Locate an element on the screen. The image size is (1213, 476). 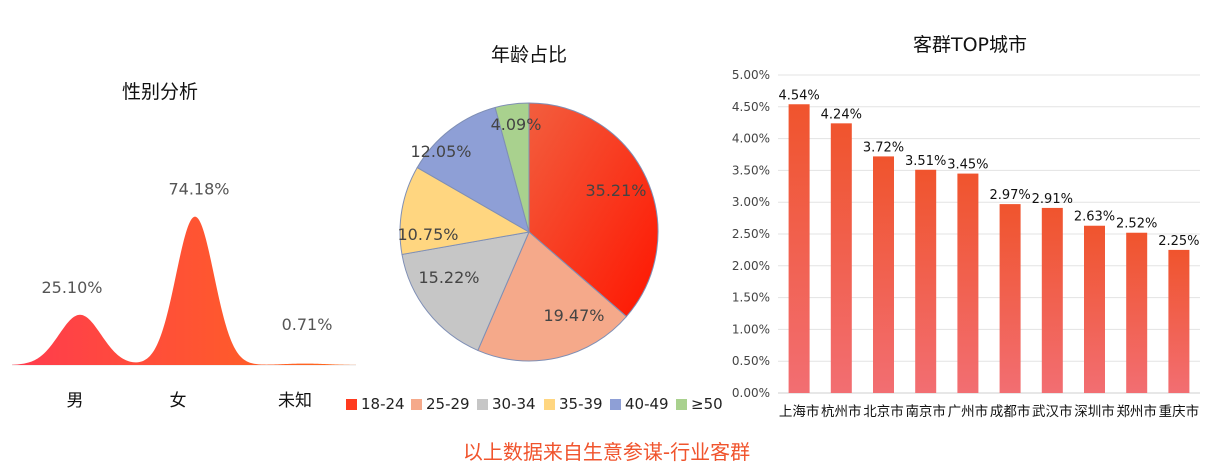
bar-value-label: 2.91% is located at coordinates (1052, 199).